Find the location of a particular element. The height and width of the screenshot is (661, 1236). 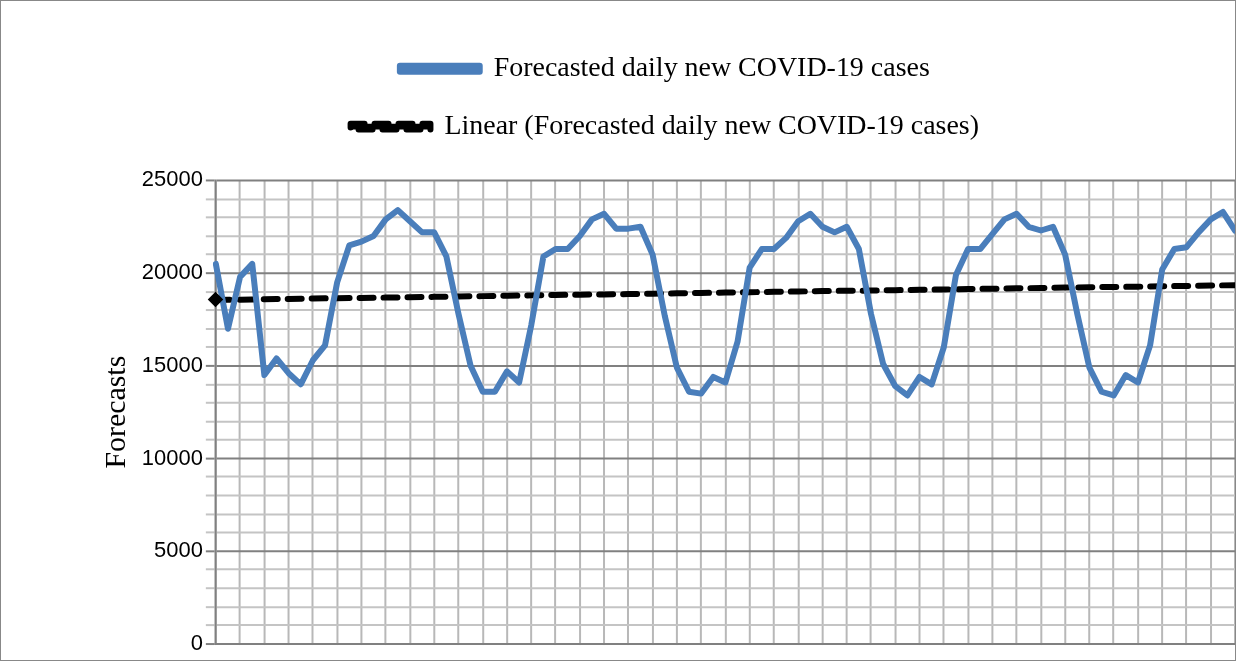

legend-label: Forecasted daily new COVID-19 cases is located at coordinates (711, 67).